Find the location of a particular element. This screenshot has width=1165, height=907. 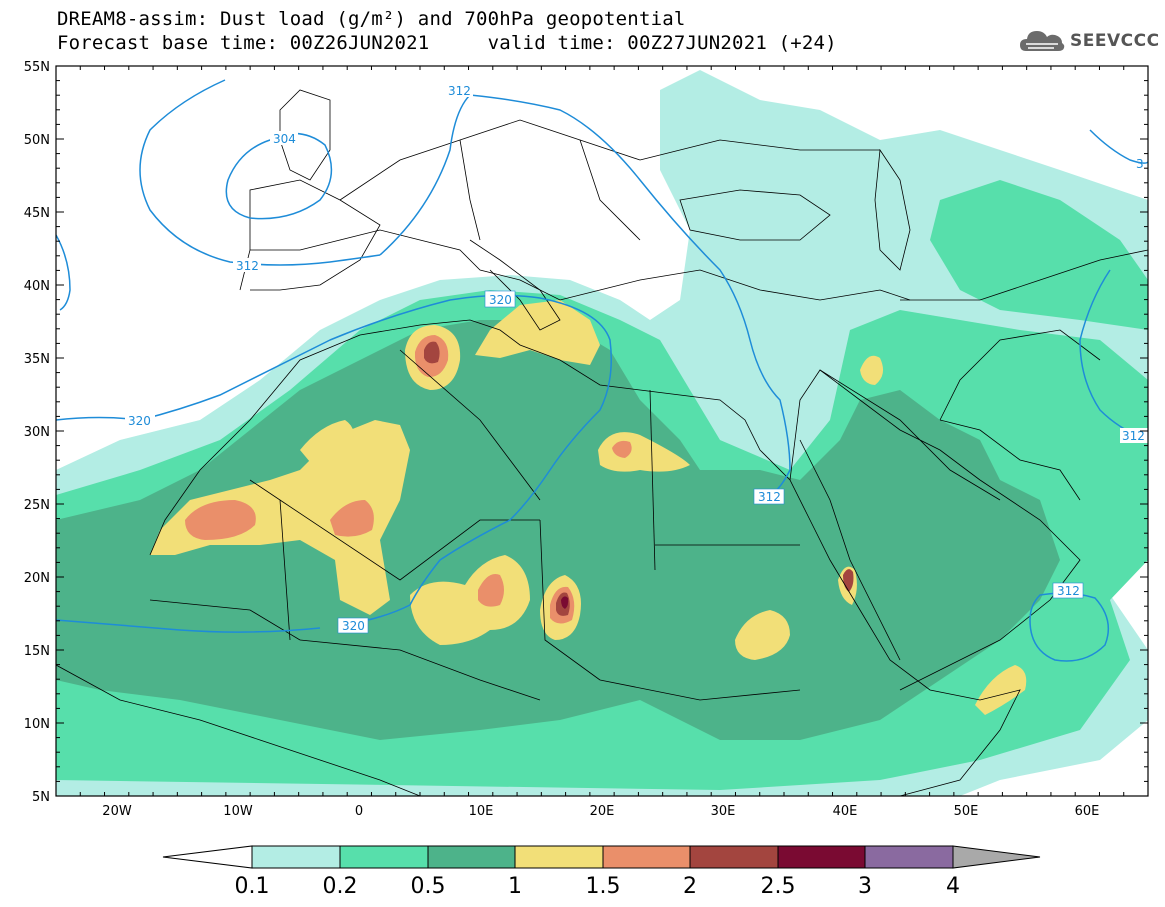

border-central is located at coordinates (420, 670).